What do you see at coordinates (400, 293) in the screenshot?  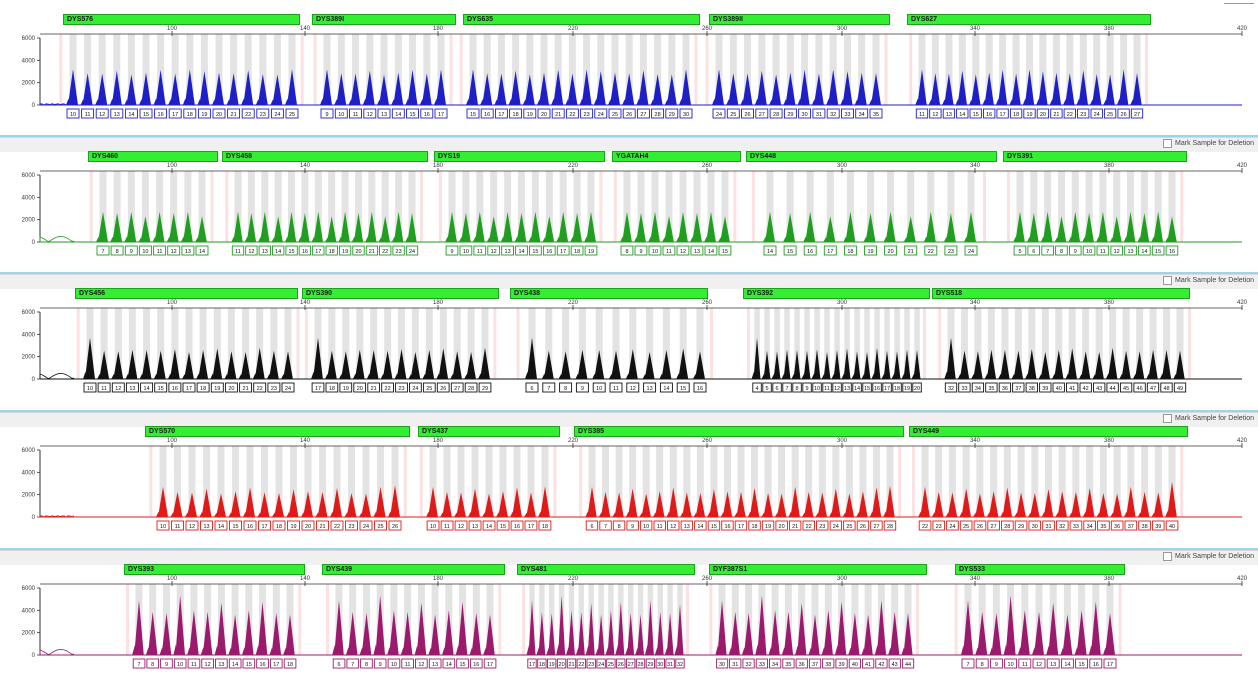 I see `locus-bar-dys390: DYS390` at bounding box center [400, 293].